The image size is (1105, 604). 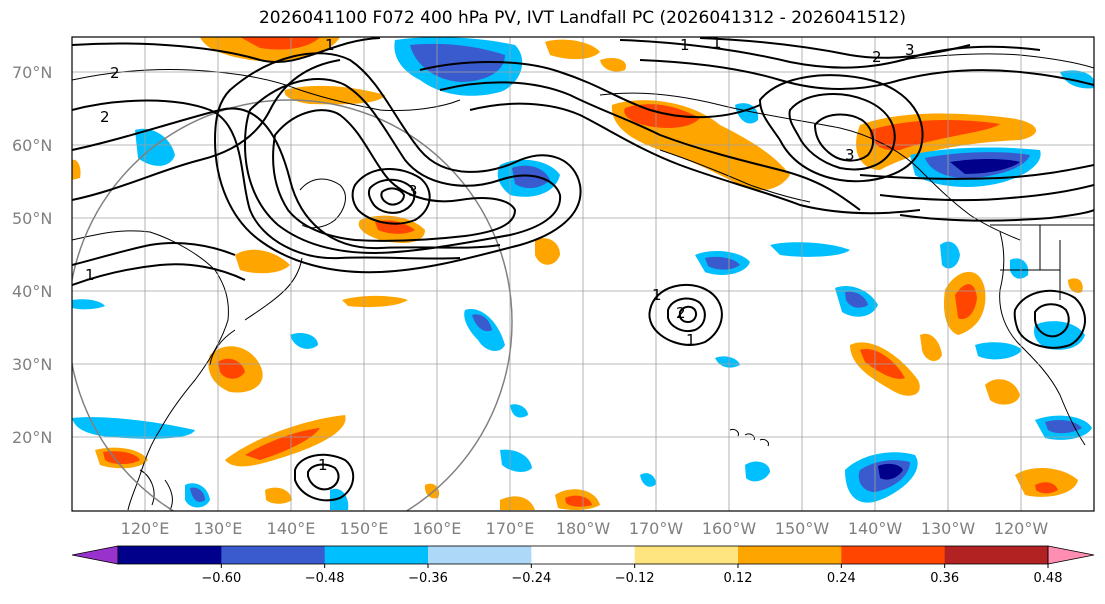 What do you see at coordinates (323, 465) in the screenshot?
I see `clabel-14: 1` at bounding box center [323, 465].